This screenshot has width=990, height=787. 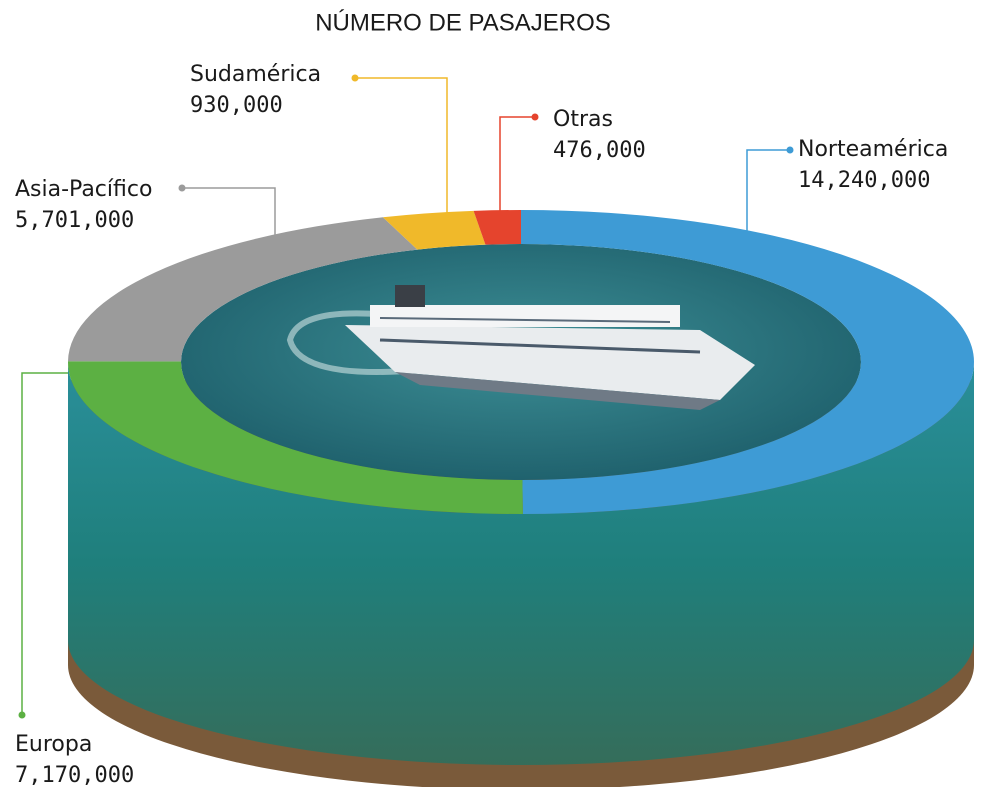 What do you see at coordinates (255, 74) in the screenshot?
I see `category-label: Sudamérica` at bounding box center [255, 74].